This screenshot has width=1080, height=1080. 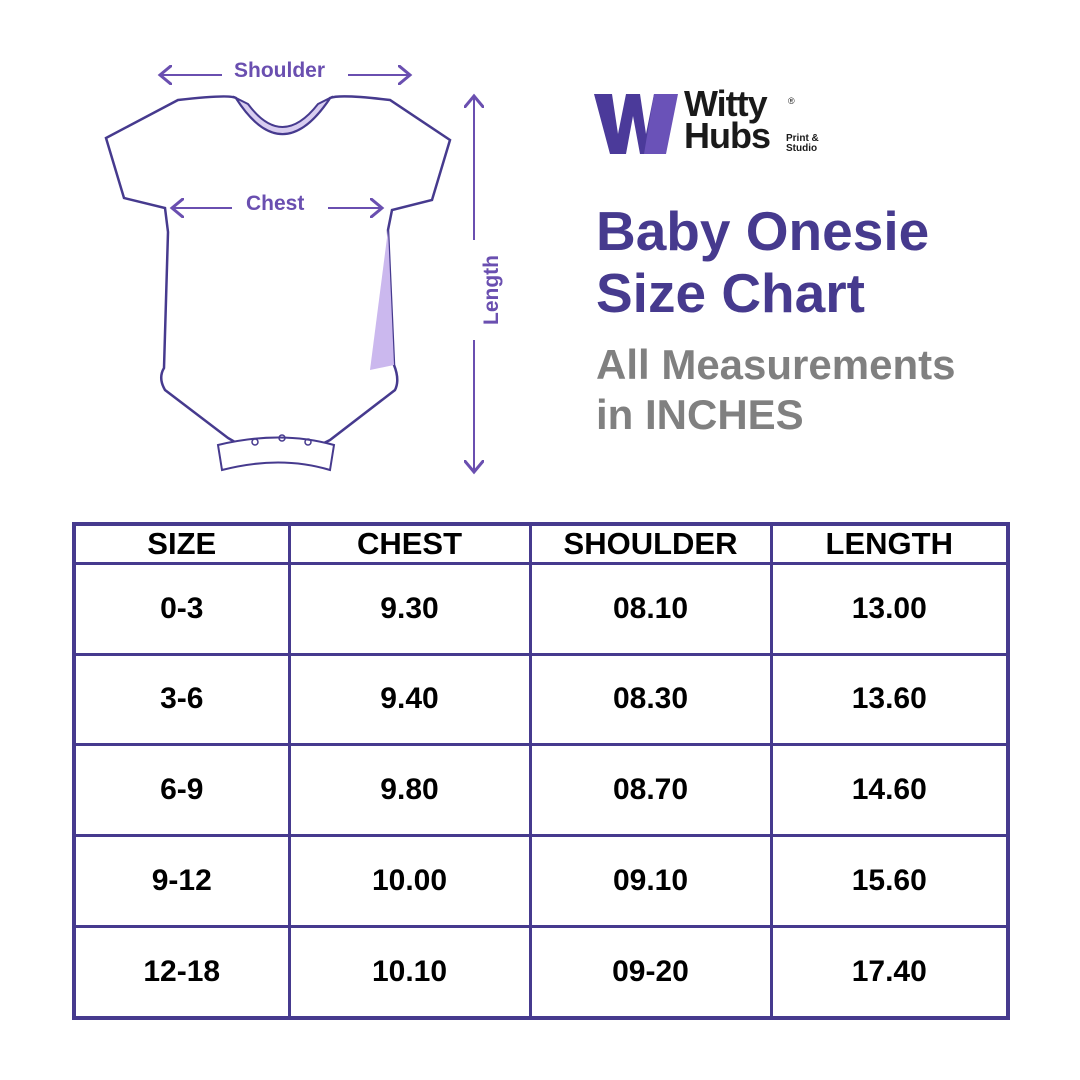 What do you see at coordinates (409, 972) in the screenshot?
I see `cell-chest: 10.10` at bounding box center [409, 972].